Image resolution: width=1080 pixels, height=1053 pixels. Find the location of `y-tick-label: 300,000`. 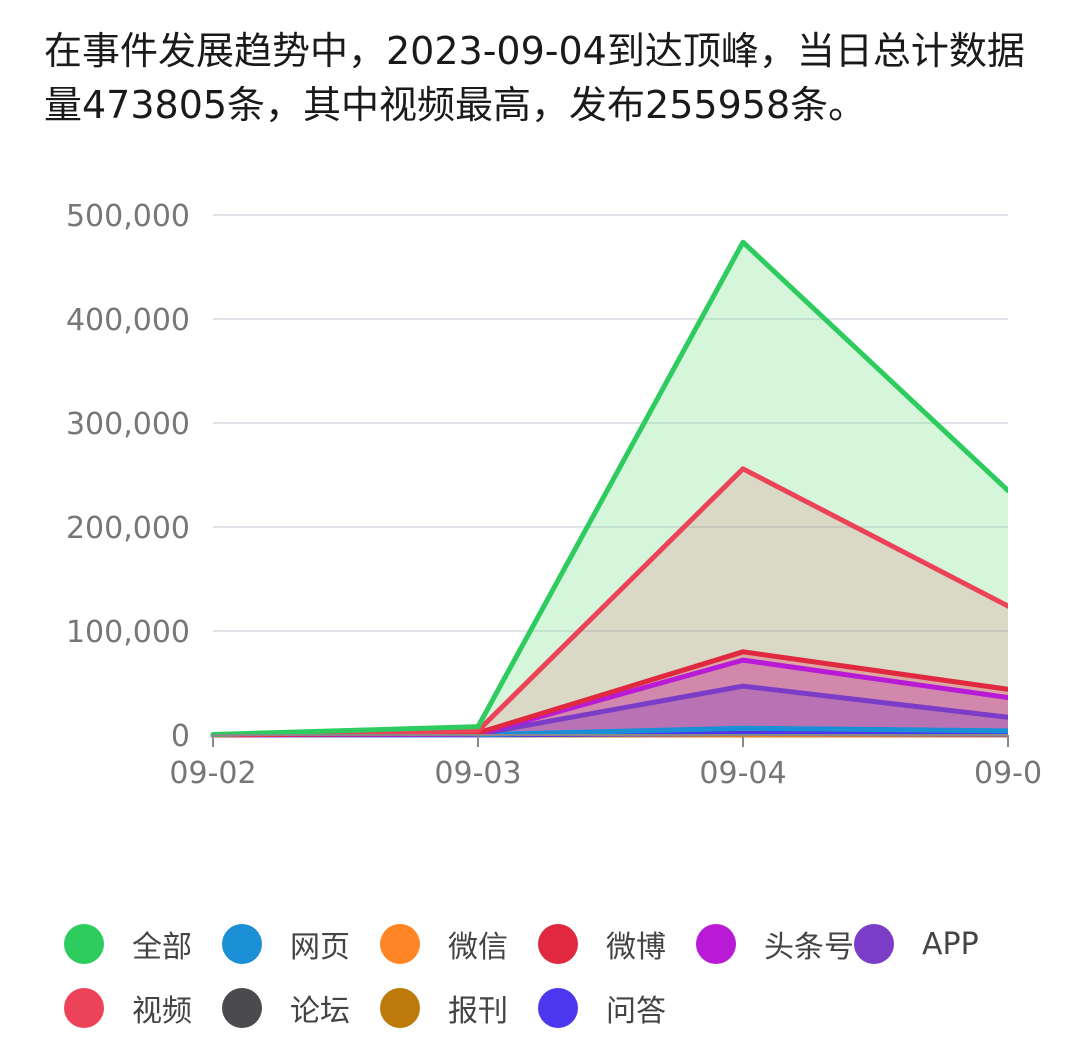

y-tick-label: 300,000 is located at coordinates (128, 424).